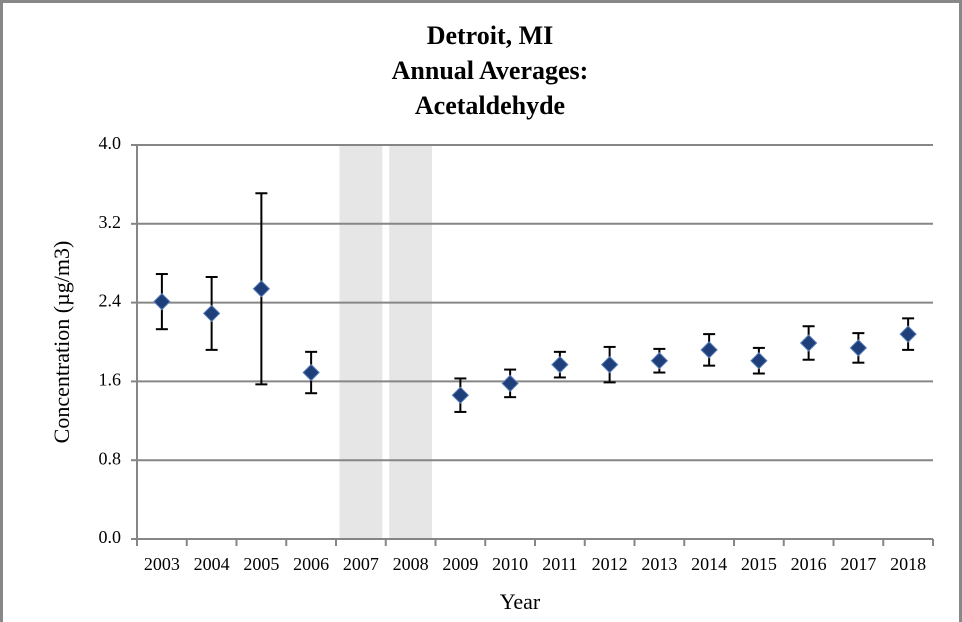 This screenshot has height=622, width=962. I want to click on chart-title: Acetaldehyde, so click(490, 105).